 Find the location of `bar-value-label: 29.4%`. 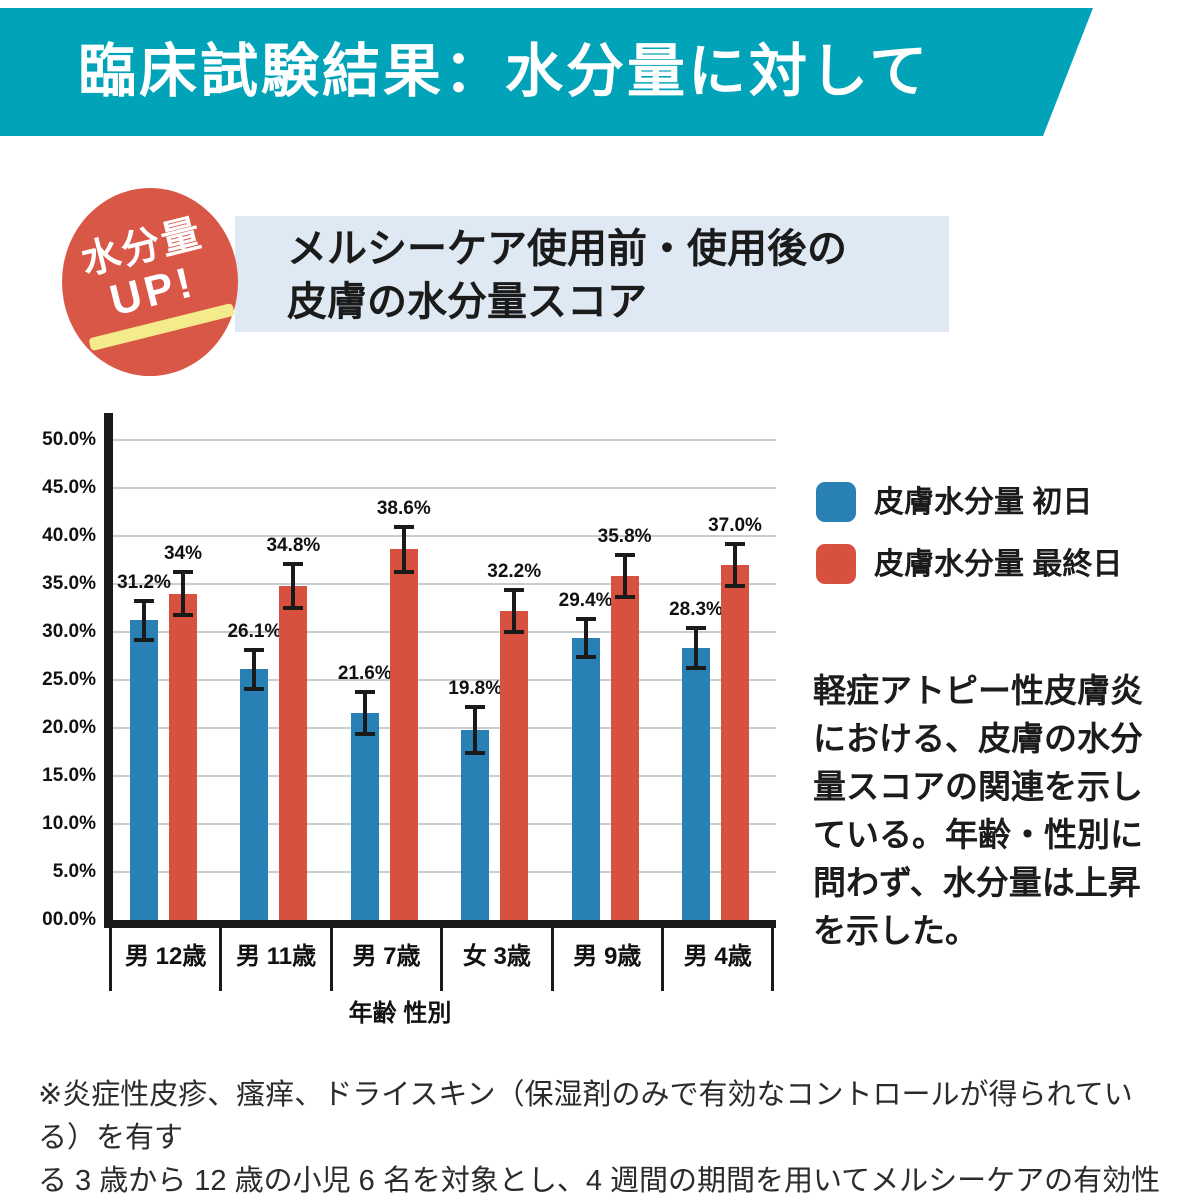

bar-value-label: 29.4% is located at coordinates (585, 600).